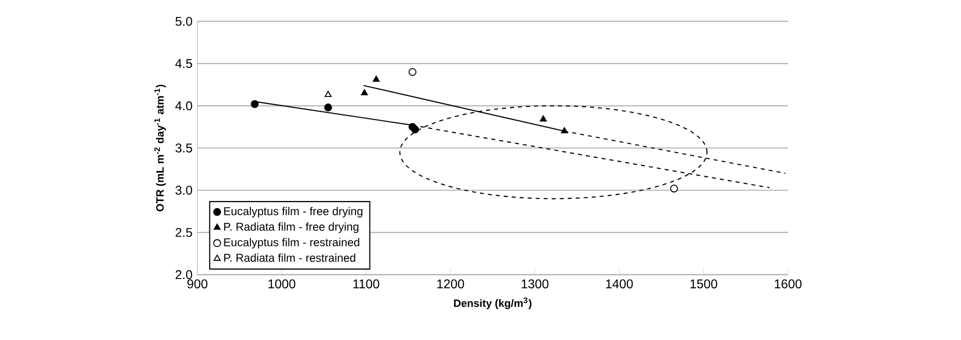  What do you see at coordinates (184, 275) in the screenshot?
I see `y-tick-label: 2.0` at bounding box center [184, 275].